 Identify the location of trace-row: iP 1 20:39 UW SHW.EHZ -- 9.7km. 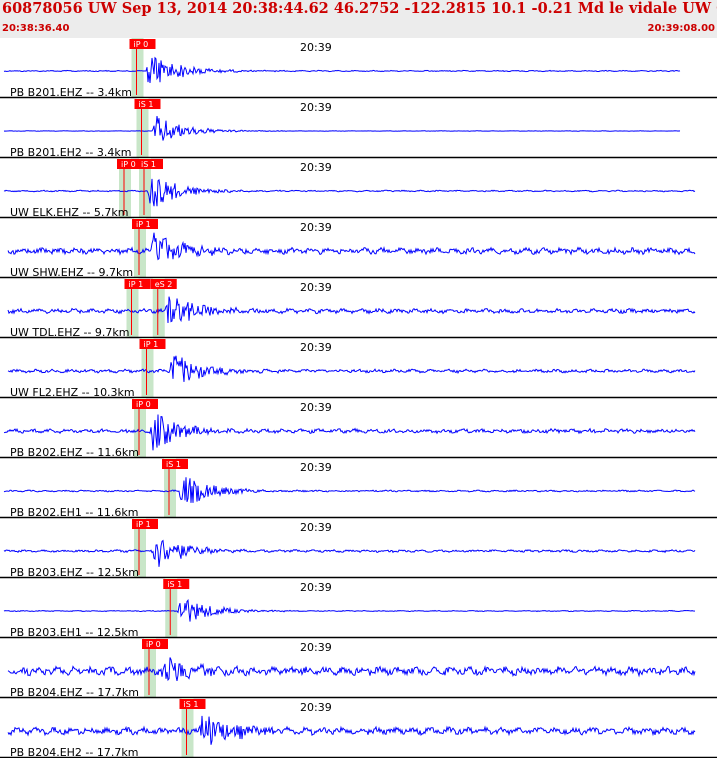
(358, 248).